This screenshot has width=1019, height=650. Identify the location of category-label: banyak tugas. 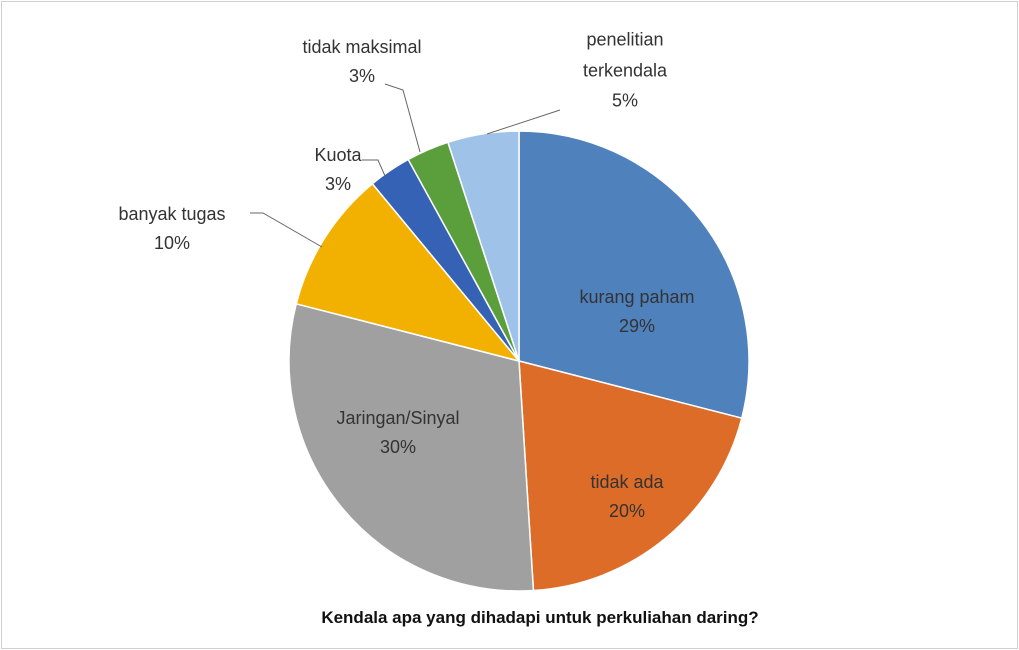
(172, 214).